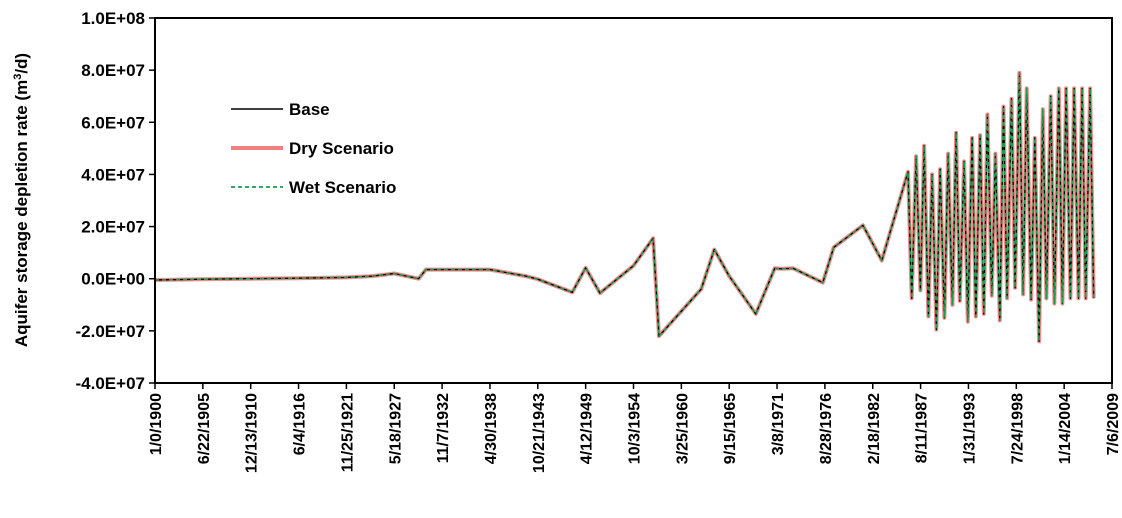  I want to click on x-tick-label: 10/21/1943, so click(539, 433).